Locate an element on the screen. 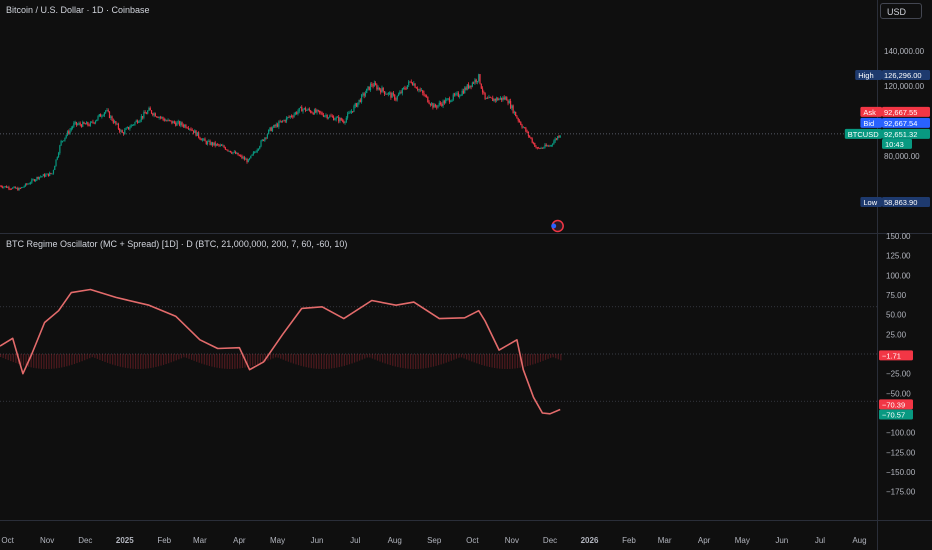 This screenshot has height=550, width=932. currency-button: USD is located at coordinates (901, 11).